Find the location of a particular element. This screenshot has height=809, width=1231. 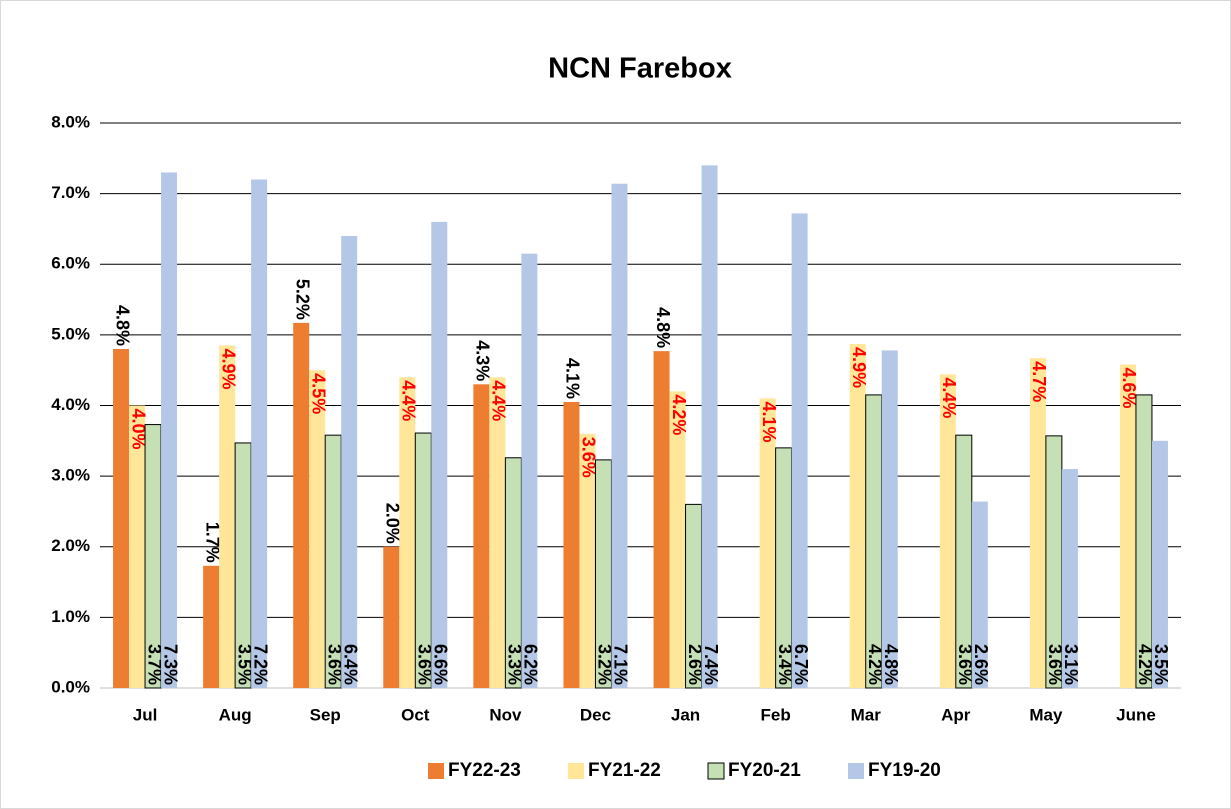

x-tick-label: Mar is located at coordinates (866, 714).